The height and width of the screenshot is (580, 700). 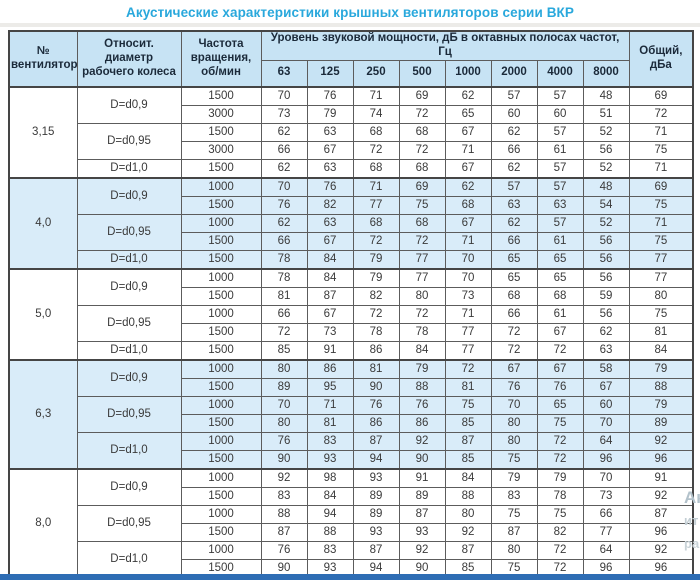 I want to click on total-cell: 88, so click(x=661, y=387).